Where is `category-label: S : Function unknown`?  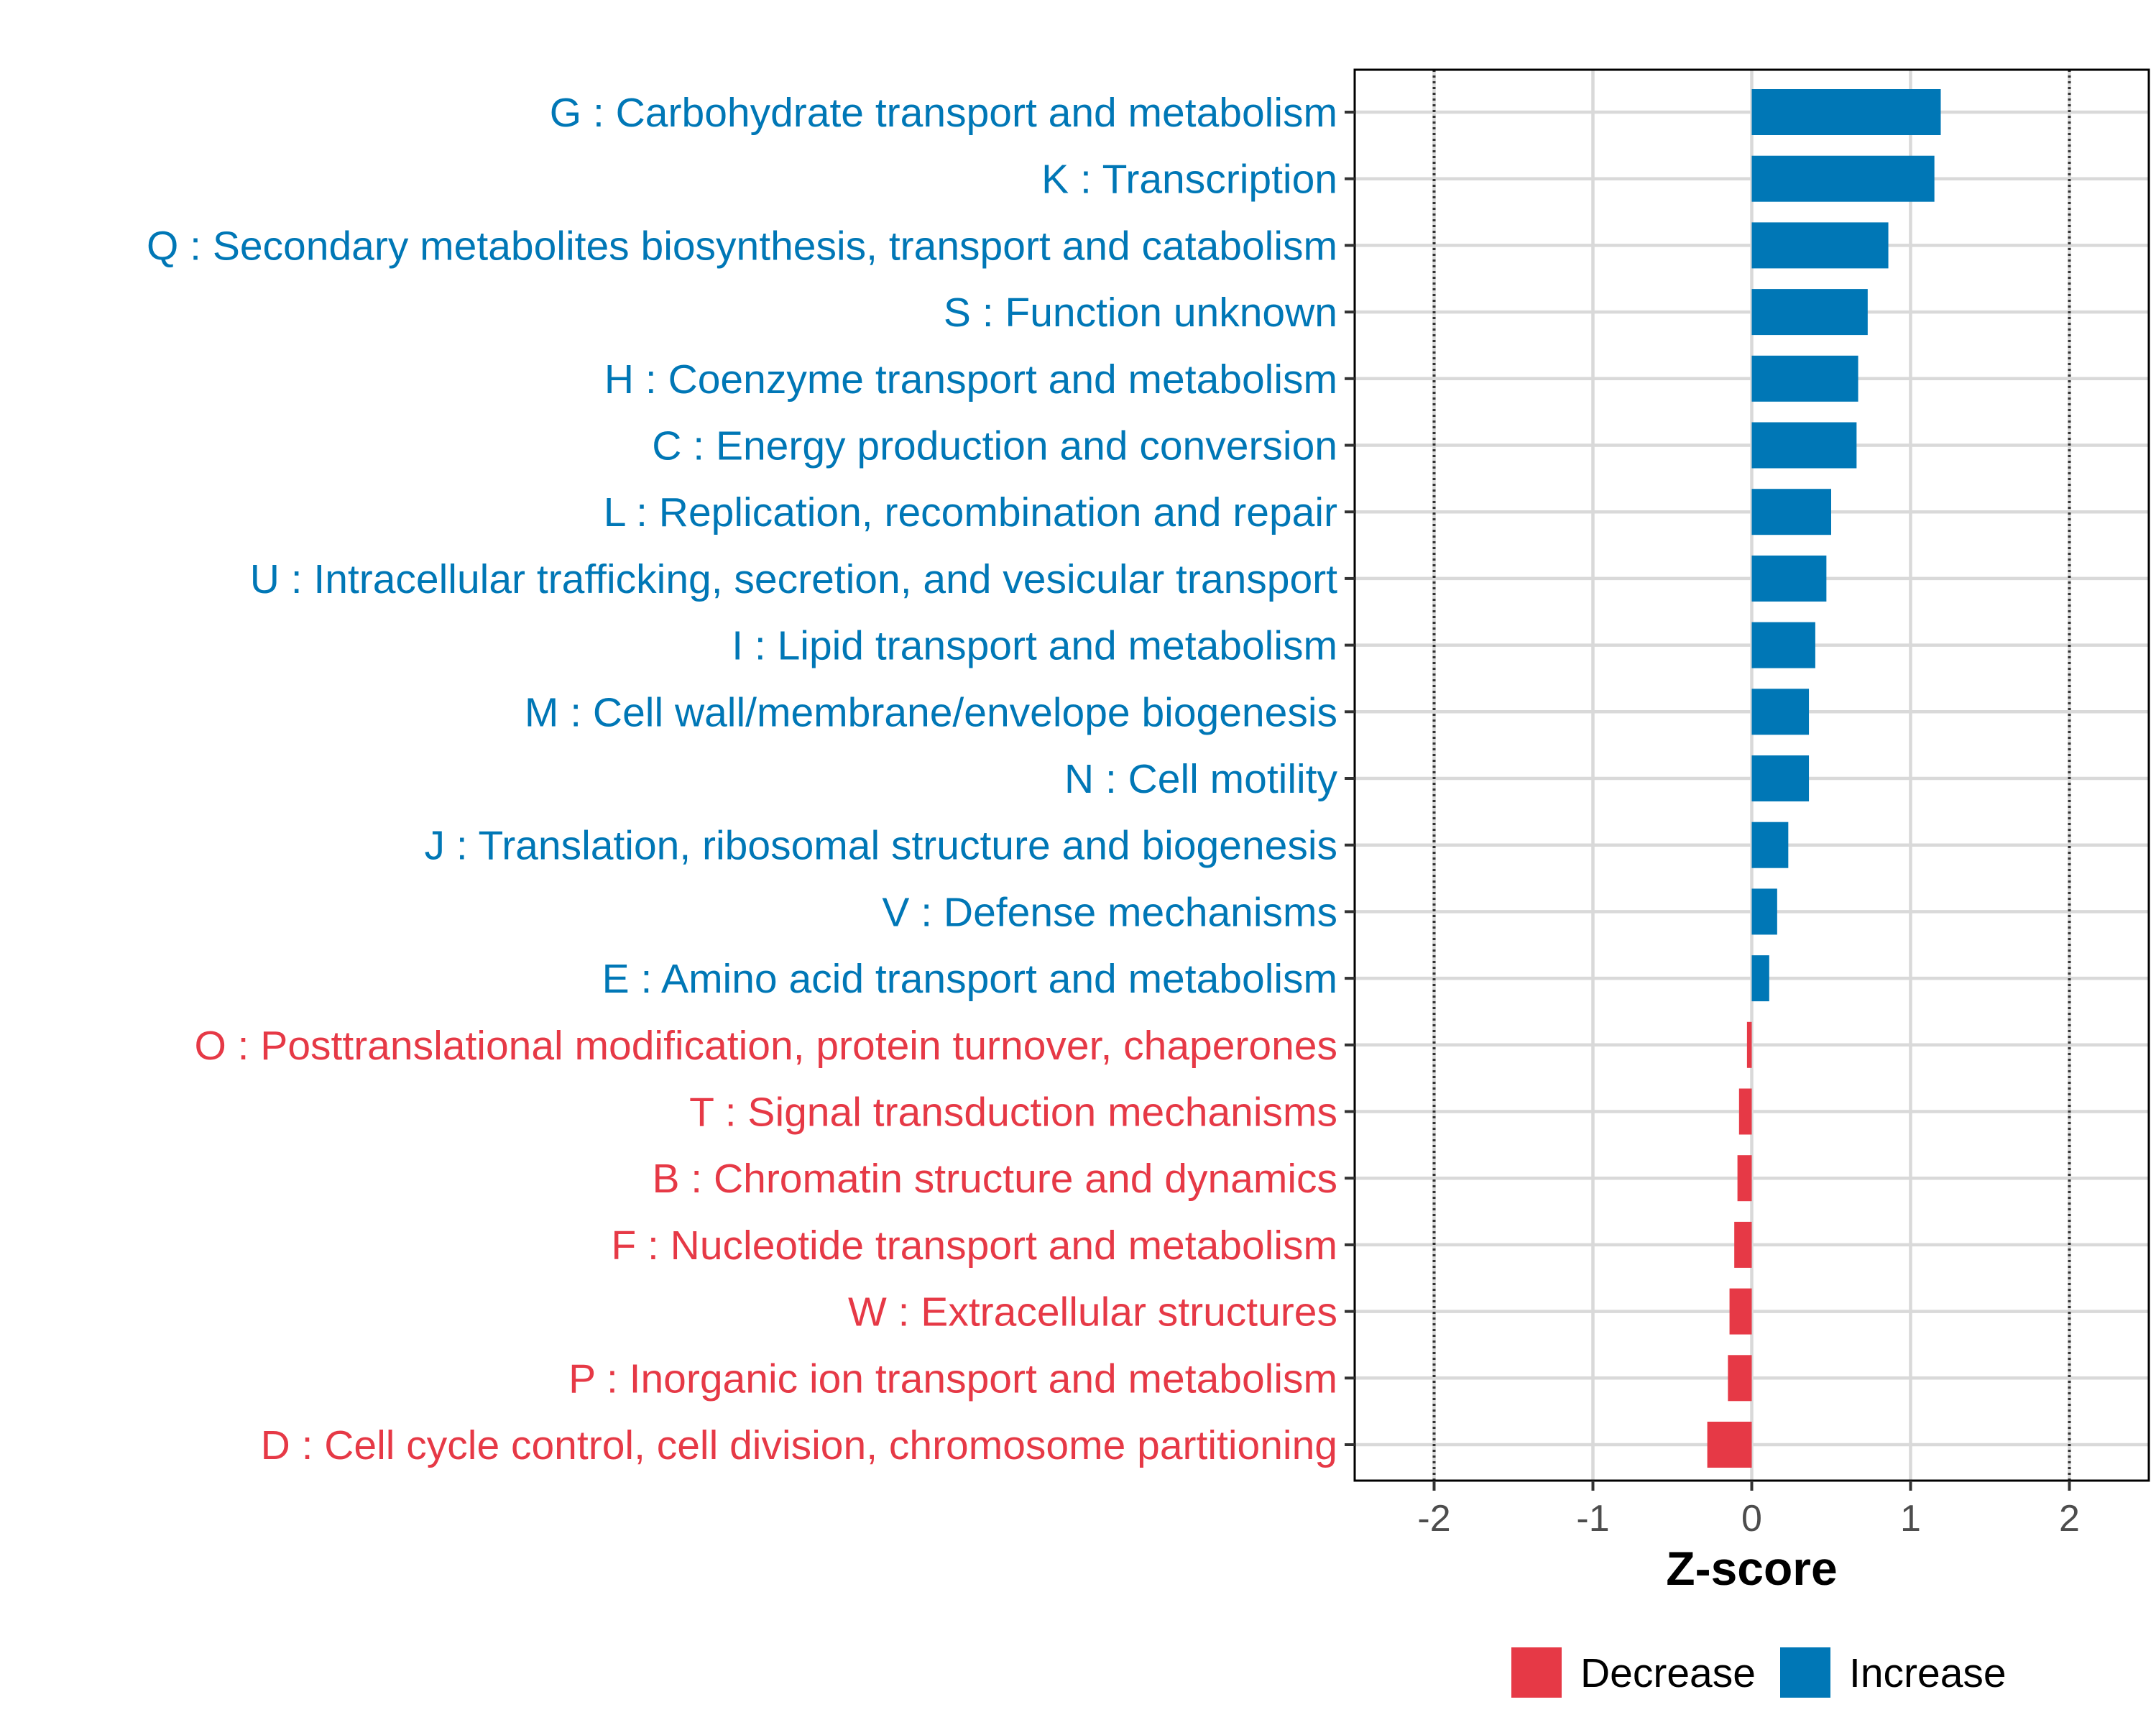
category-label: S : Function unknown is located at coordinates (1140, 313).